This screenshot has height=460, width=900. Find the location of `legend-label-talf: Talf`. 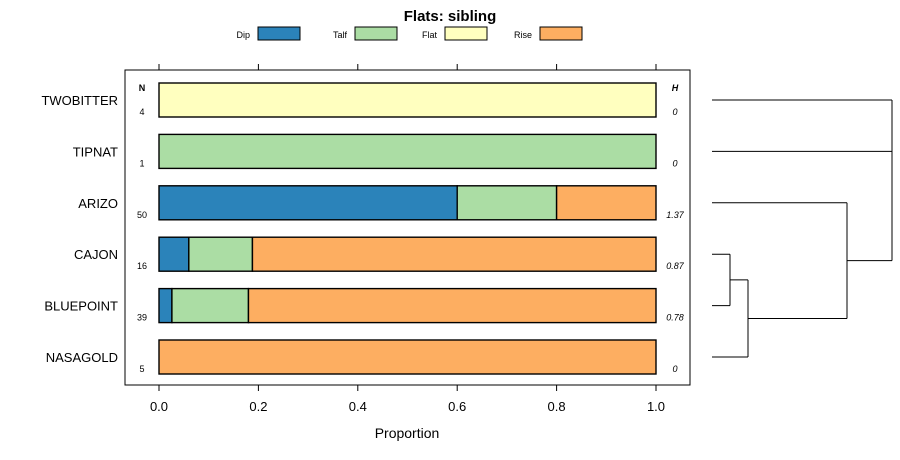

legend-label-talf: Talf is located at coordinates (340, 35).